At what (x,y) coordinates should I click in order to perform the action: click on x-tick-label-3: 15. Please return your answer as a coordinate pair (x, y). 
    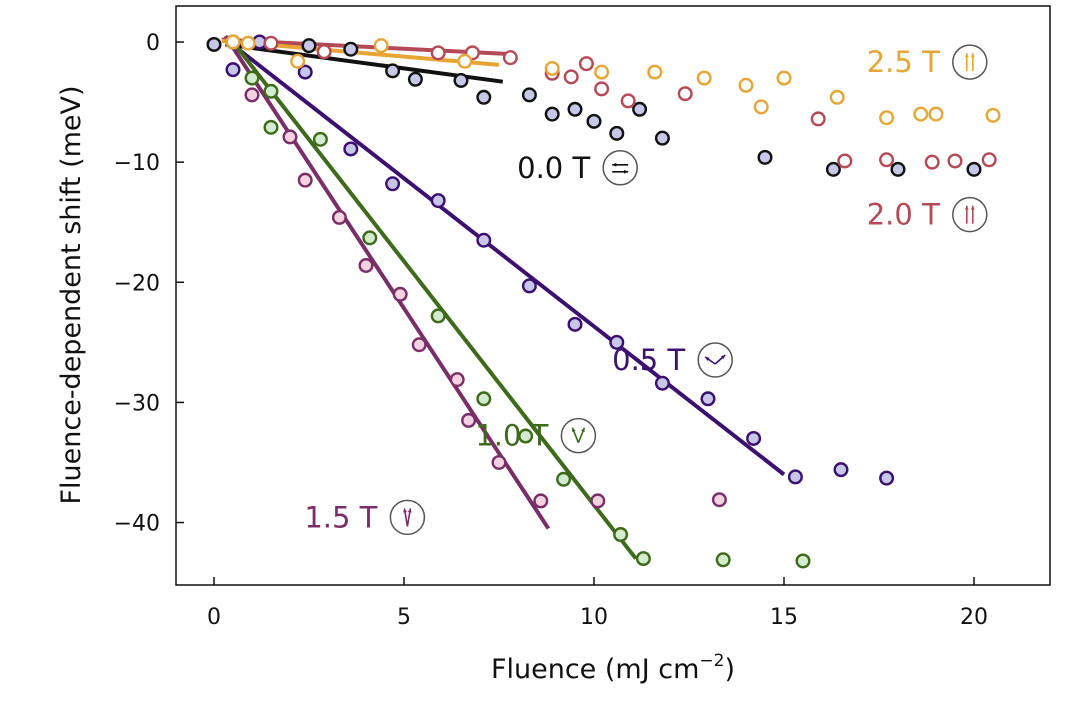
    Looking at the image, I should click on (784, 617).